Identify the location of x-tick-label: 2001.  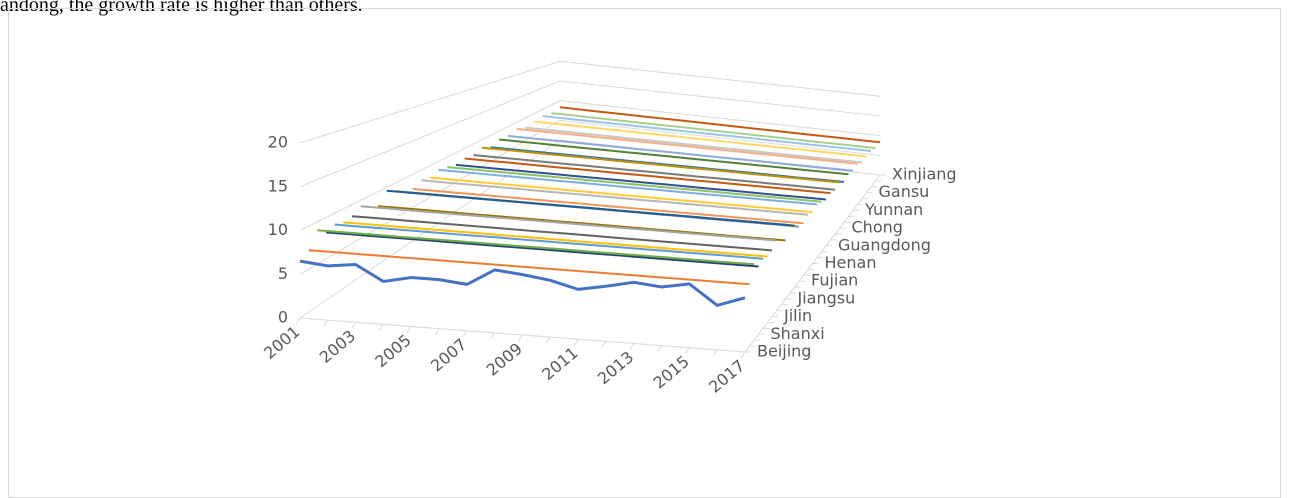
(281, 342).